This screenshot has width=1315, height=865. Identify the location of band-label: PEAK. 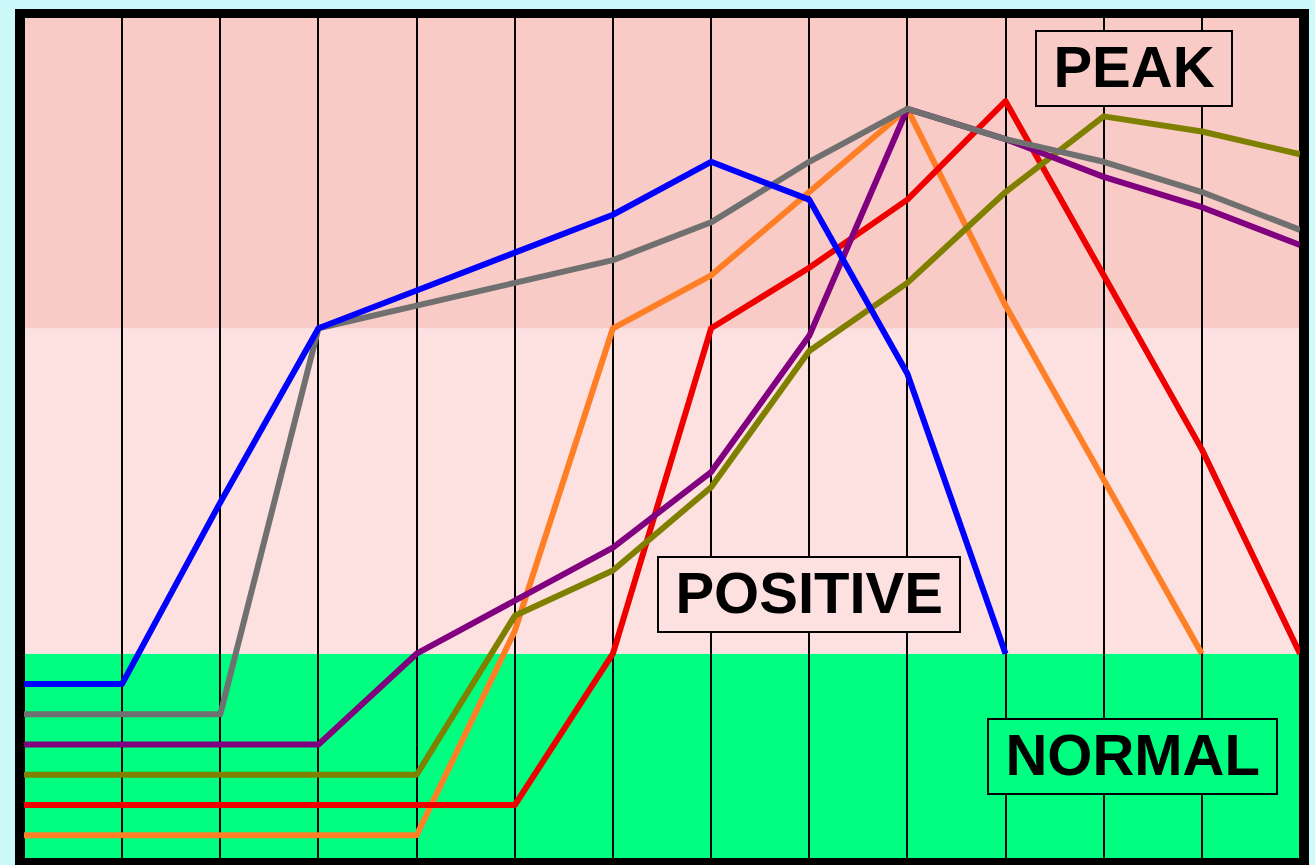
(1134, 67).